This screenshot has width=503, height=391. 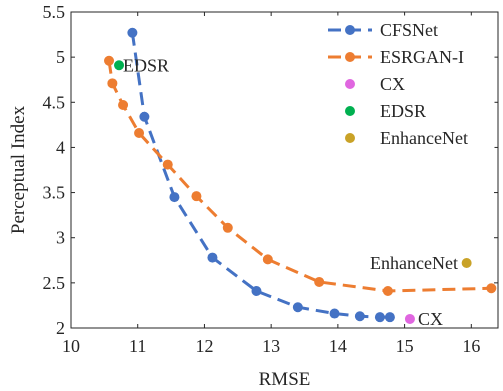 What do you see at coordinates (414, 263) in the screenshot?
I see `annotation-label: EnhanceNet` at bounding box center [414, 263].